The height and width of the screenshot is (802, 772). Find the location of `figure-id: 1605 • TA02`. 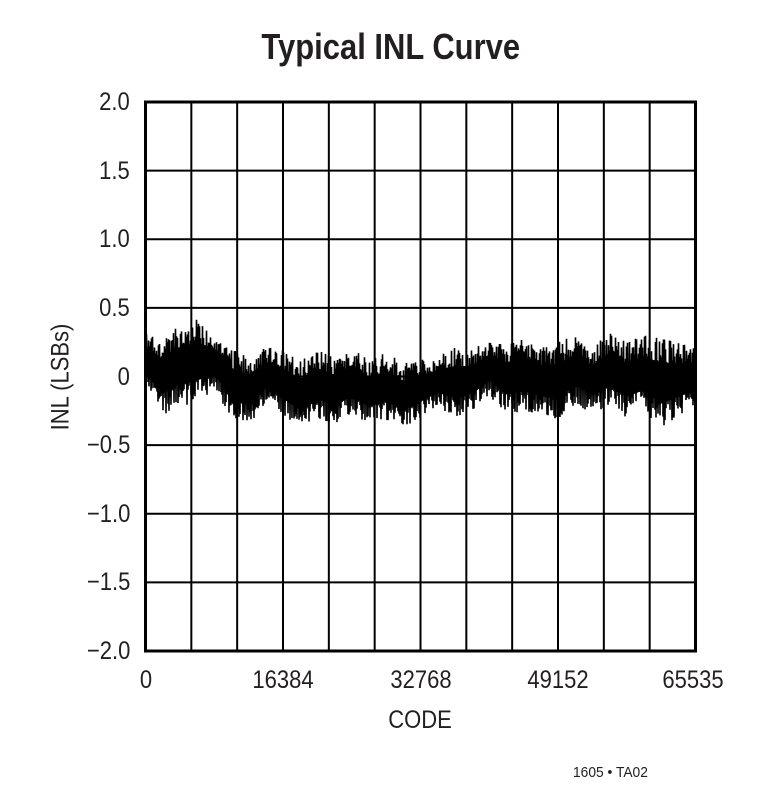

figure-id: 1605 • TA02 is located at coordinates (610, 772).